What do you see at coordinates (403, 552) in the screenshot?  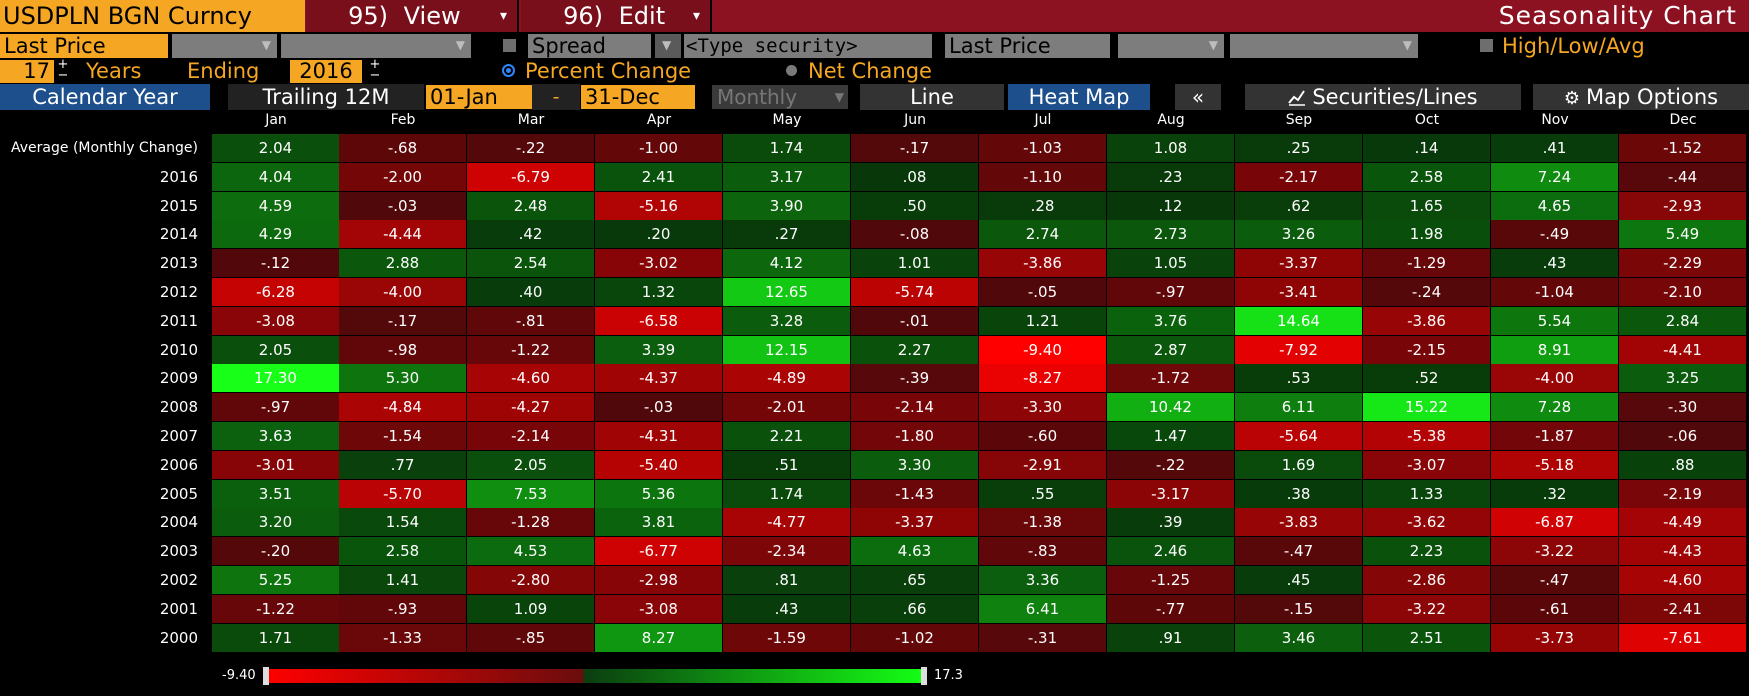 I see `heatmap-cell: 2.58` at bounding box center [403, 552].